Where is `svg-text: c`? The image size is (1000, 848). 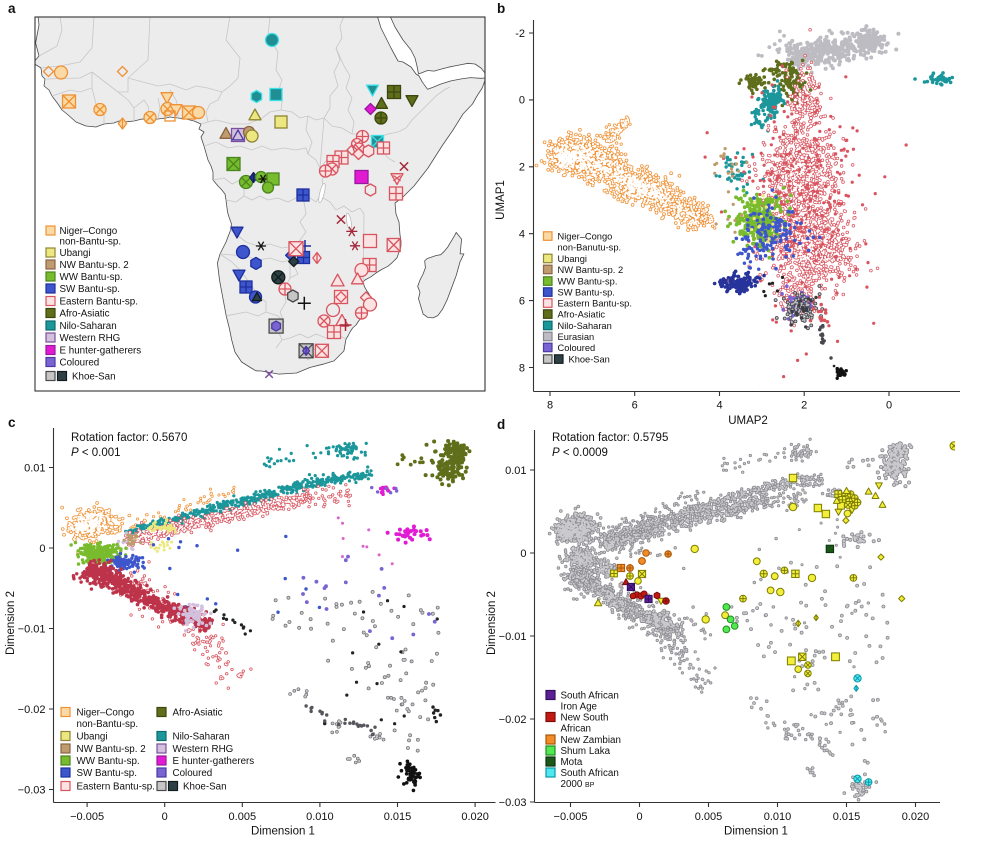 svg-text: c is located at coordinates (12, 422).